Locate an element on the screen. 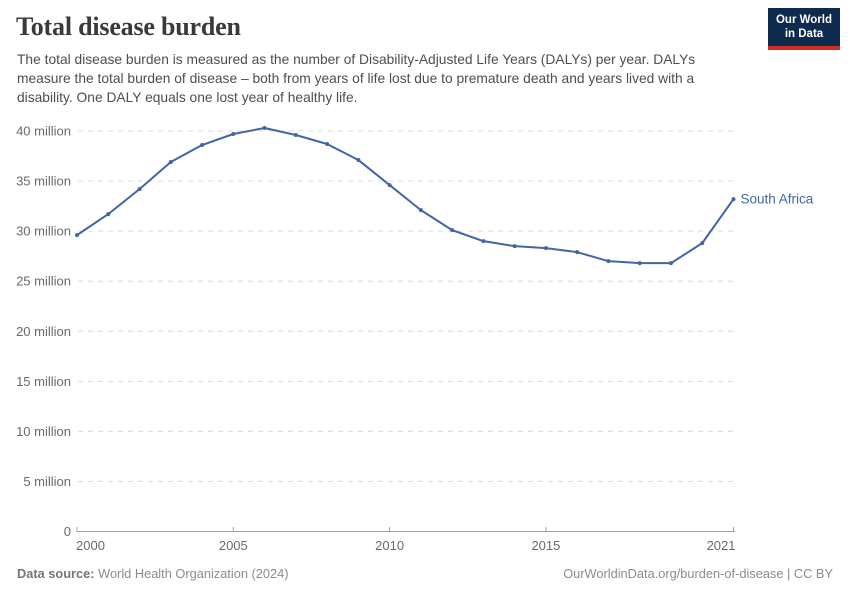  y-axis-tick-label: 25 million is located at coordinates (43, 281).